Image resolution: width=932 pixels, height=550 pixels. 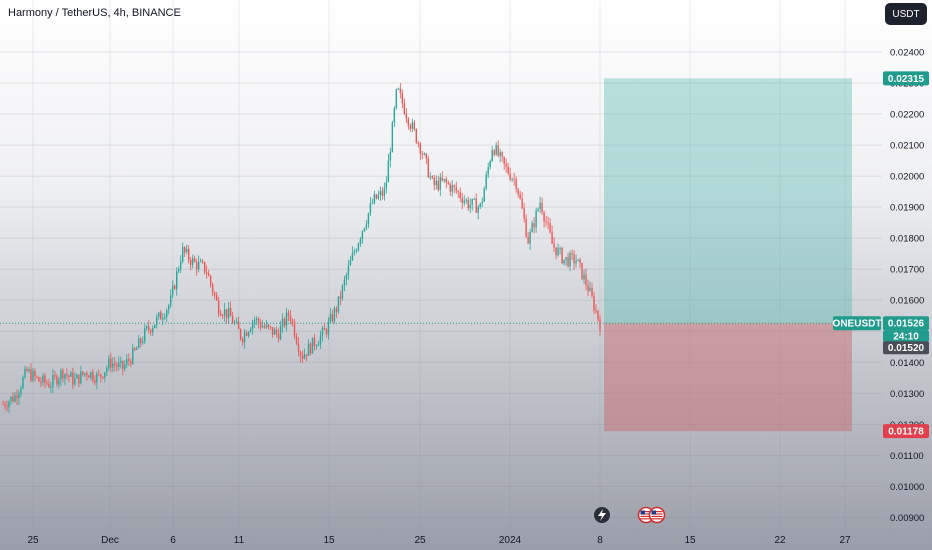 What do you see at coordinates (329, 540) in the screenshot?
I see `x-tick-label: 15` at bounding box center [329, 540].